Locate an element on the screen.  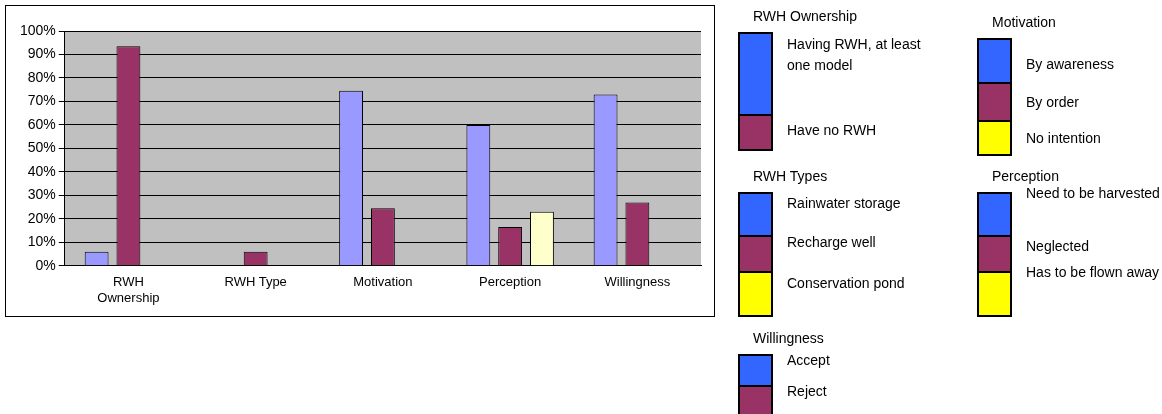
text: Recharge well is located at coordinates (831, 242).